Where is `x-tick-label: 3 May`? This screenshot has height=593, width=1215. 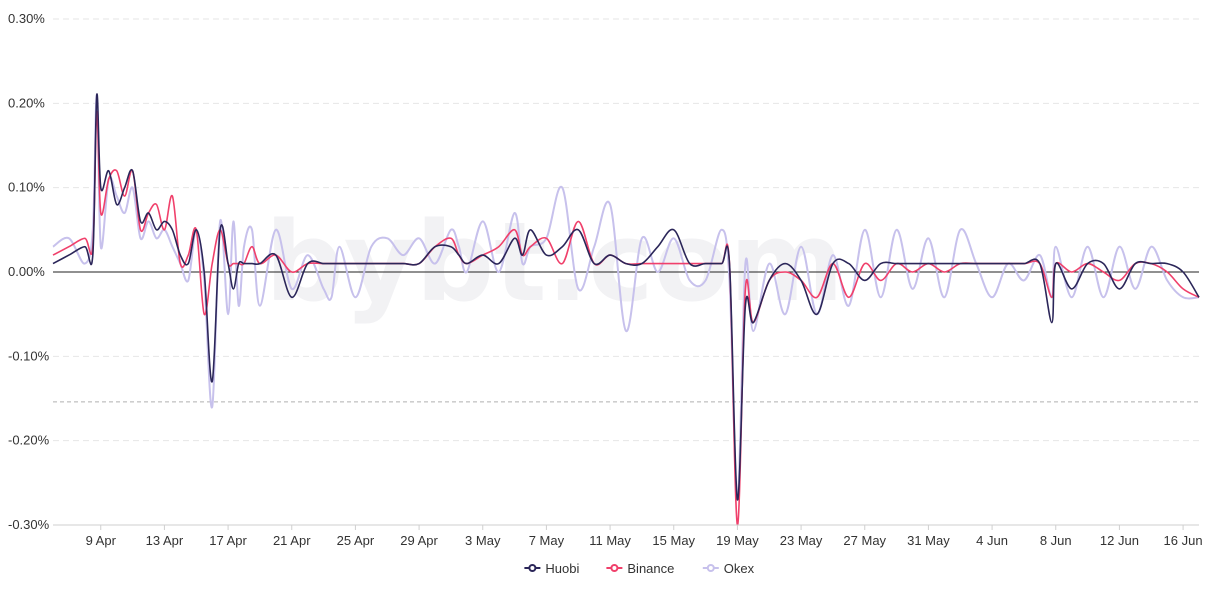 x-tick-label: 3 May is located at coordinates (483, 540).